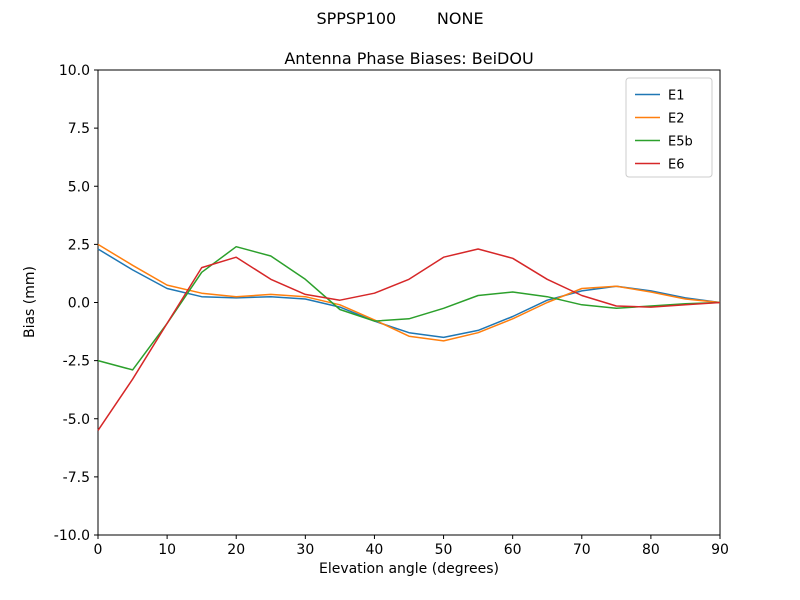  Describe the element at coordinates (676, 96) in the screenshot. I see `legend-label: E1` at that location.